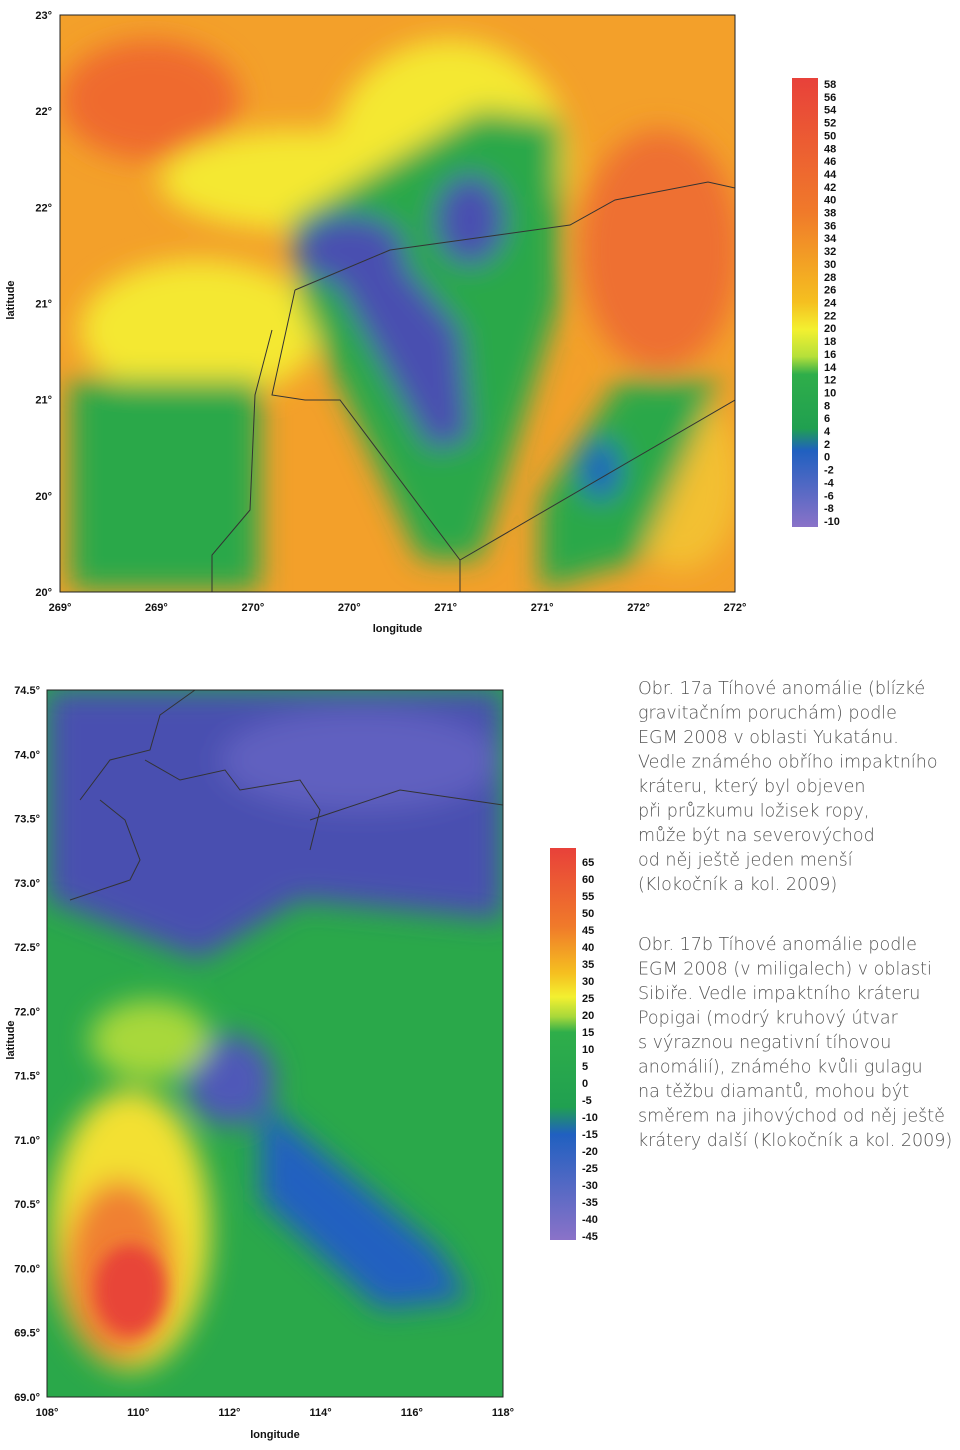  What do you see at coordinates (412, 1413) in the screenshot?
I see `lon-tick-label: 116°` at bounding box center [412, 1413].